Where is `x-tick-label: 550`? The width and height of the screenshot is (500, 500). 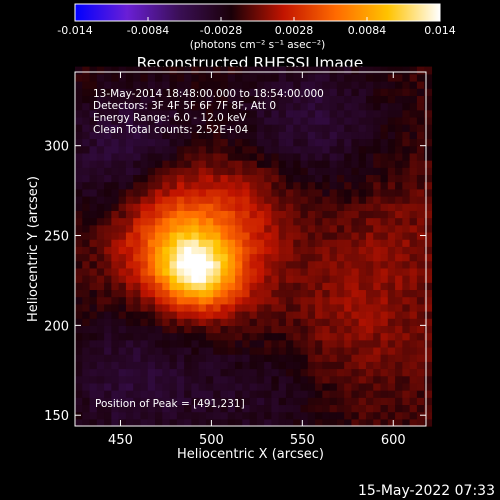
x-tick-label: 550 is located at coordinates (302, 440).